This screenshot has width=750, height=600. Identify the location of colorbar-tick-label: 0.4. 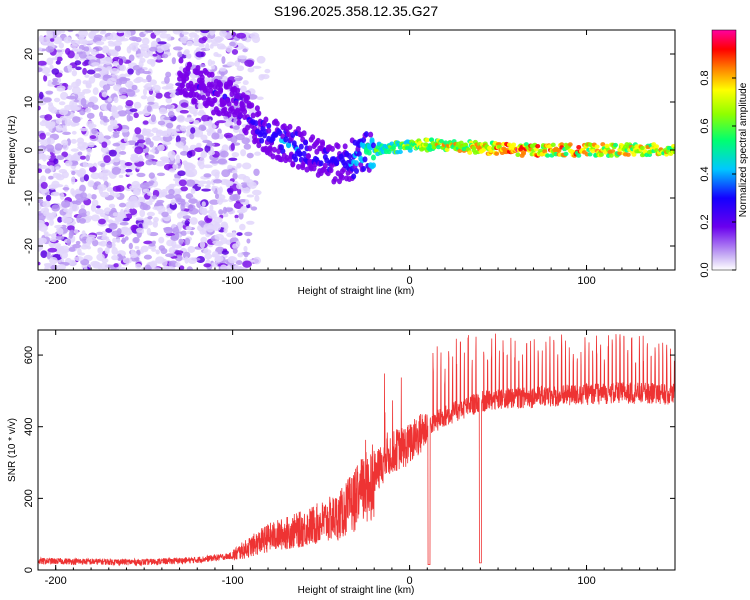
(705, 173).